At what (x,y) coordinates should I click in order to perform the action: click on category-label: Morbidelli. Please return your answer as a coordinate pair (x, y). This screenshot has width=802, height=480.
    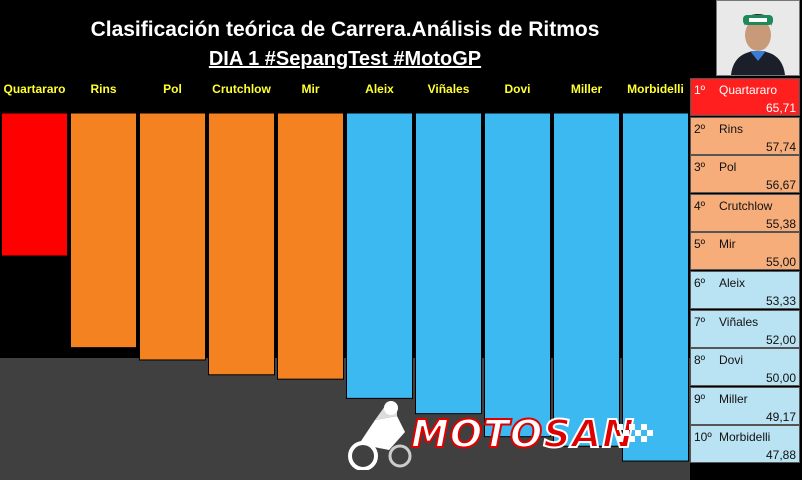
    Looking at the image, I should click on (655, 89).